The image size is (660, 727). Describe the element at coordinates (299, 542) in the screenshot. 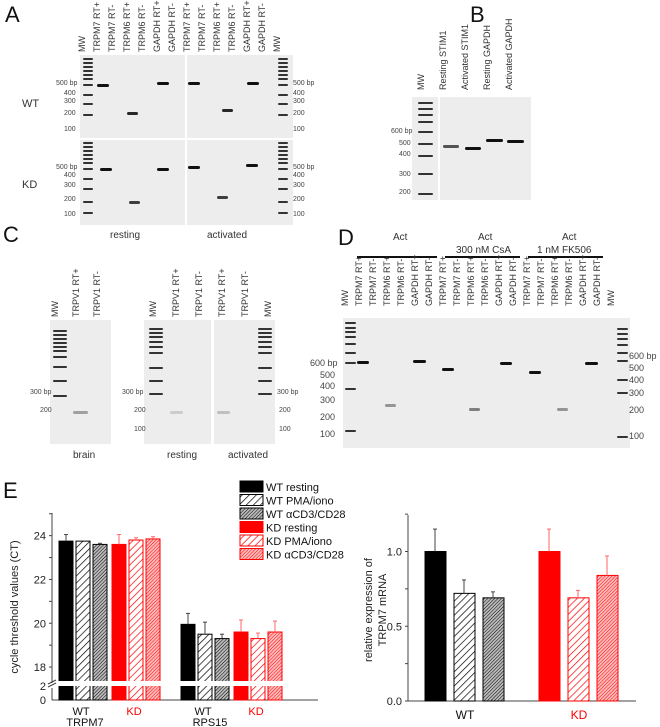

I see `svg-text: KD PMA/iono` at that location.